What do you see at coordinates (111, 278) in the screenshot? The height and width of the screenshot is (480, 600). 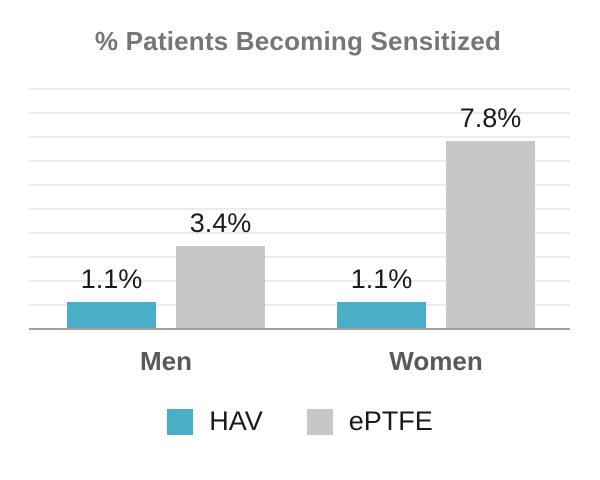 I see `value-label-hav-men: 1.1%` at bounding box center [111, 278].